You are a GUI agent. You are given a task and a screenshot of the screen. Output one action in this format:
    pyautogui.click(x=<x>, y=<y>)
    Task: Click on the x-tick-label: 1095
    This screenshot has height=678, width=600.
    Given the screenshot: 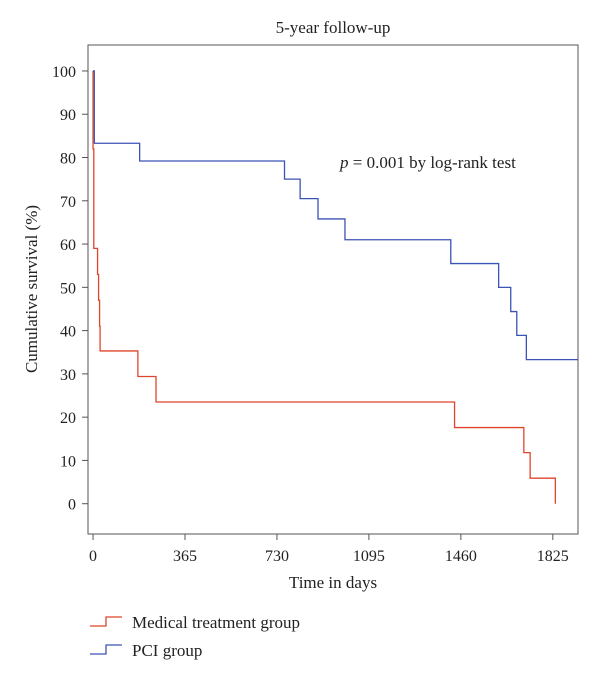 What is the action you would take?
    pyautogui.click(x=369, y=556)
    